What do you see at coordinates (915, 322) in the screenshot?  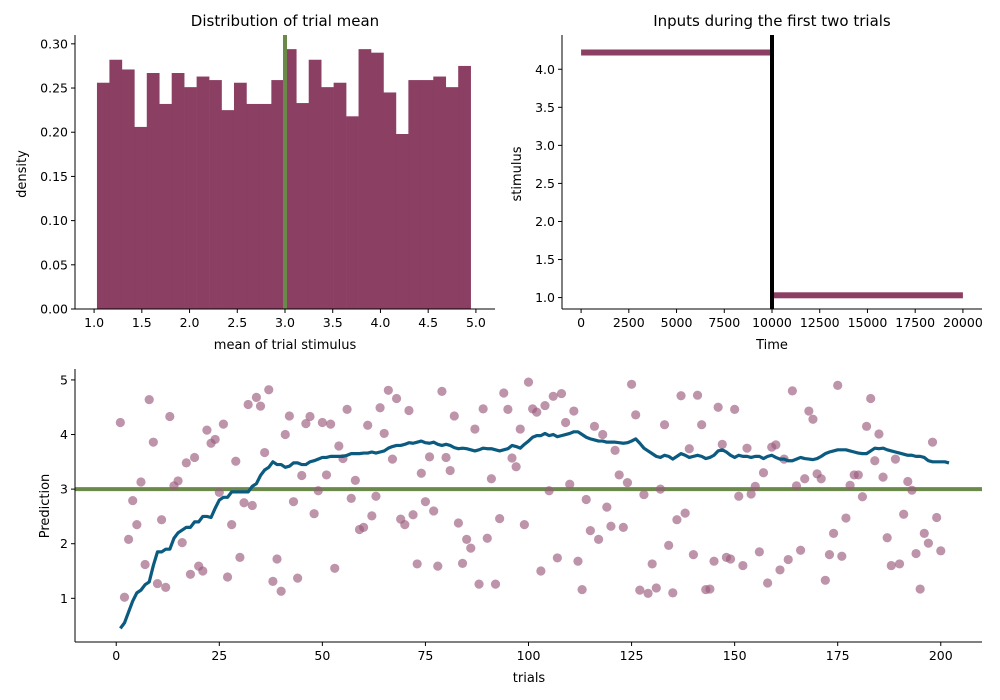 I see `inputs-xtick-label: 17500` at bounding box center [915, 322].